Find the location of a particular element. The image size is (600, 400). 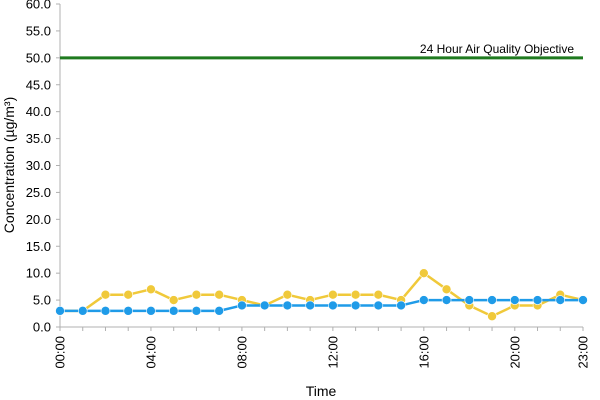

x-tick-label: 04:00 is located at coordinates (150, 352).